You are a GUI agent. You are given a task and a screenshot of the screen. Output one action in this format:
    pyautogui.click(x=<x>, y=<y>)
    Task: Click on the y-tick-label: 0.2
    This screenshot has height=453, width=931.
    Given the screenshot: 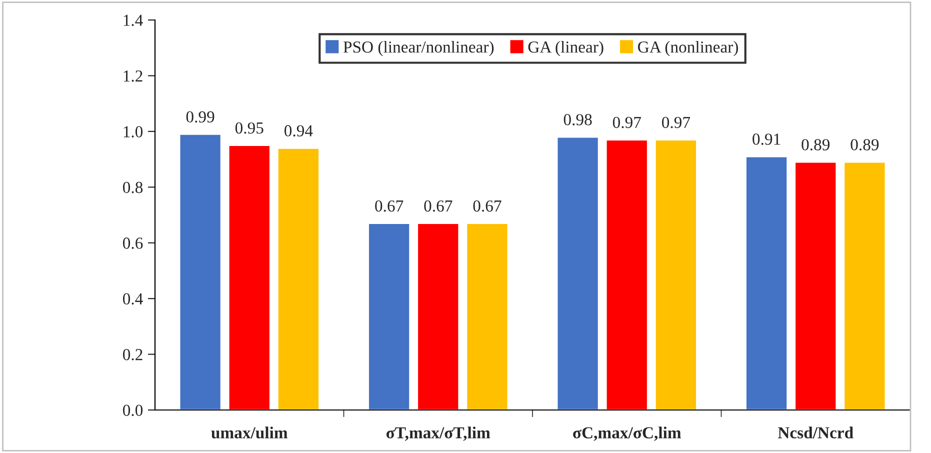 What is the action you would take?
    pyautogui.click(x=132, y=354)
    